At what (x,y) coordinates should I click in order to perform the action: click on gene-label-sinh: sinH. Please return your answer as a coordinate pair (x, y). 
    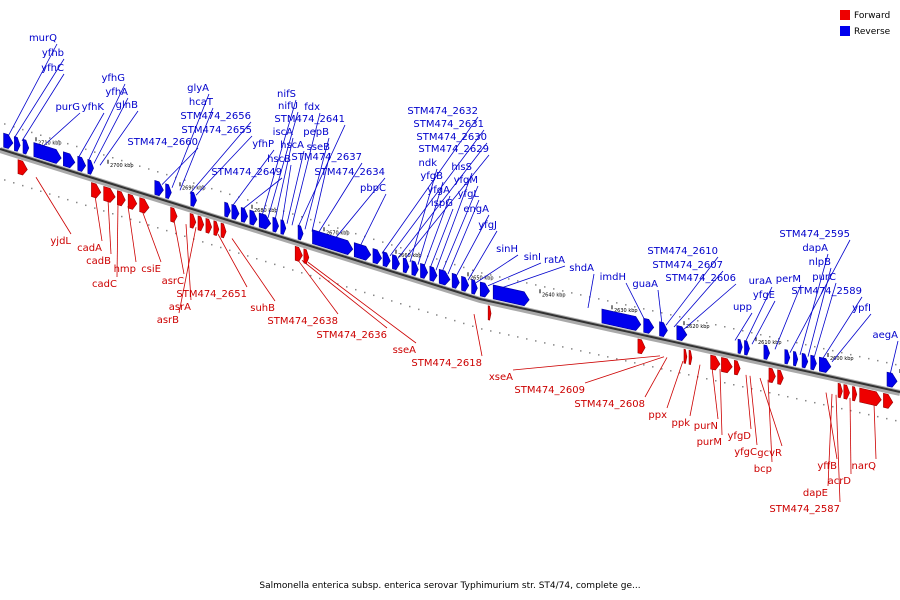
    Looking at the image, I should click on (507, 249).